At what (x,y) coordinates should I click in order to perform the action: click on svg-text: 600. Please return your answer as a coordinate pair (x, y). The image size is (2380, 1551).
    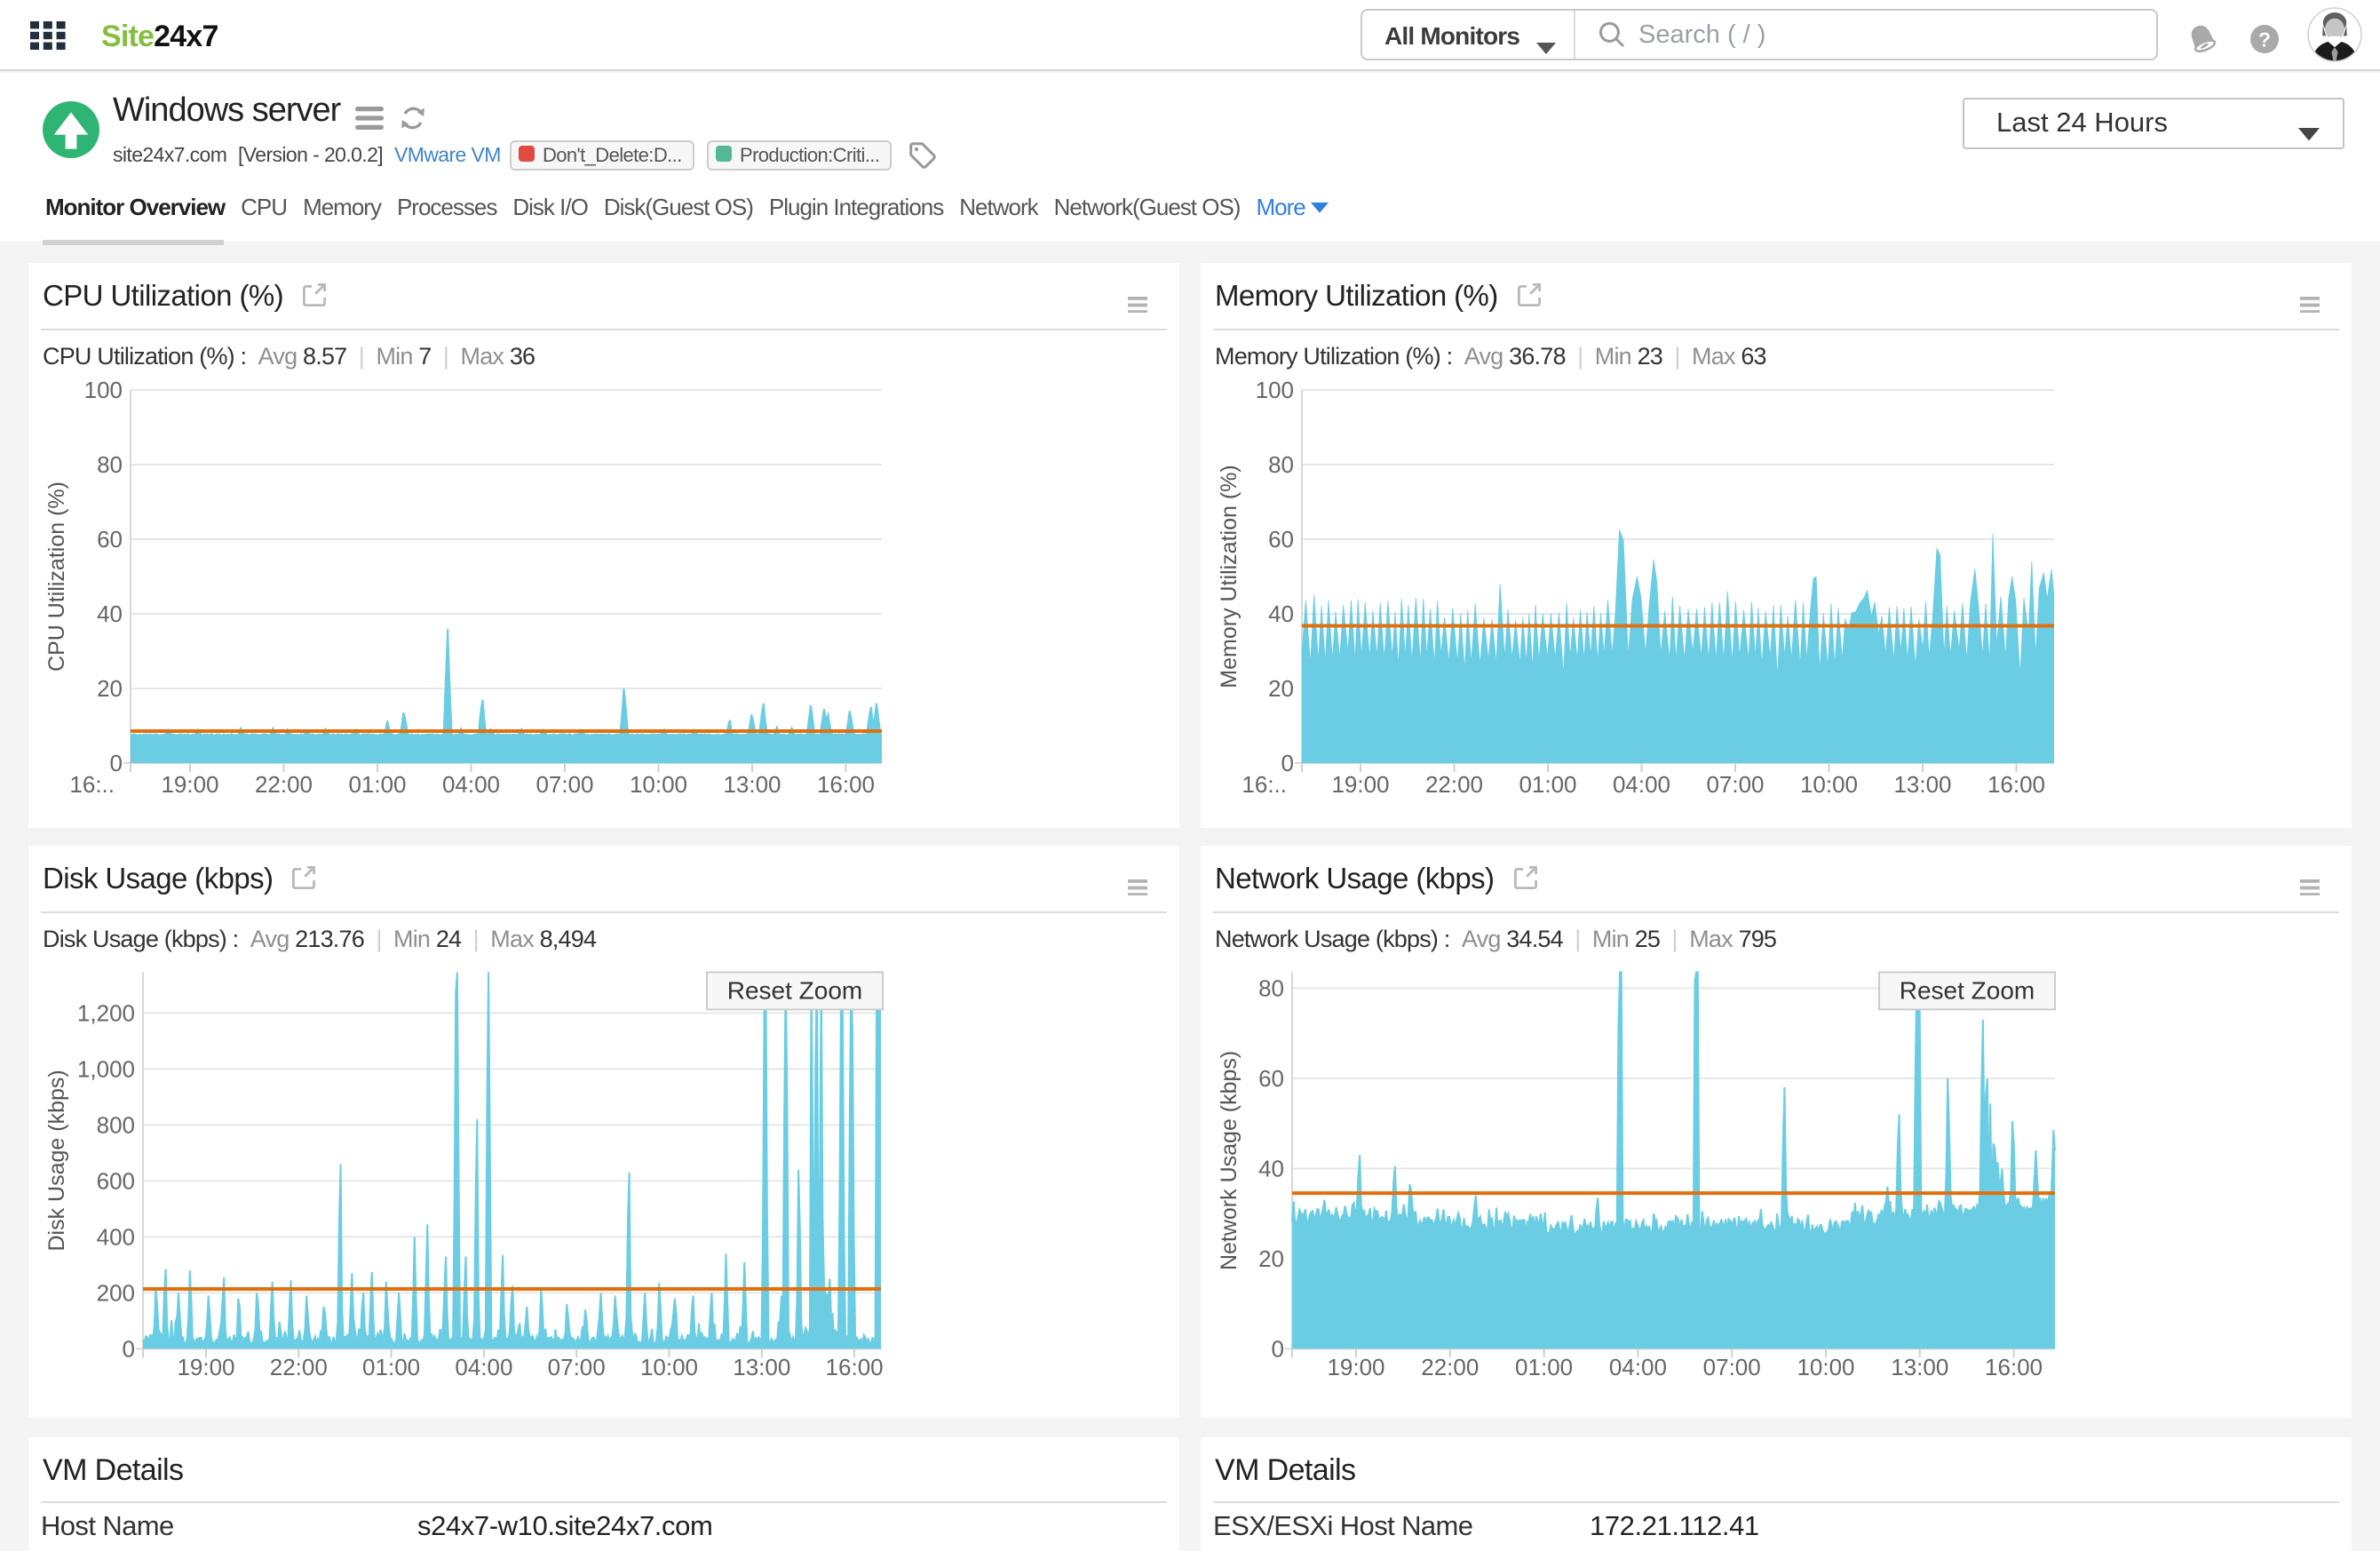
    Looking at the image, I should click on (116, 1181).